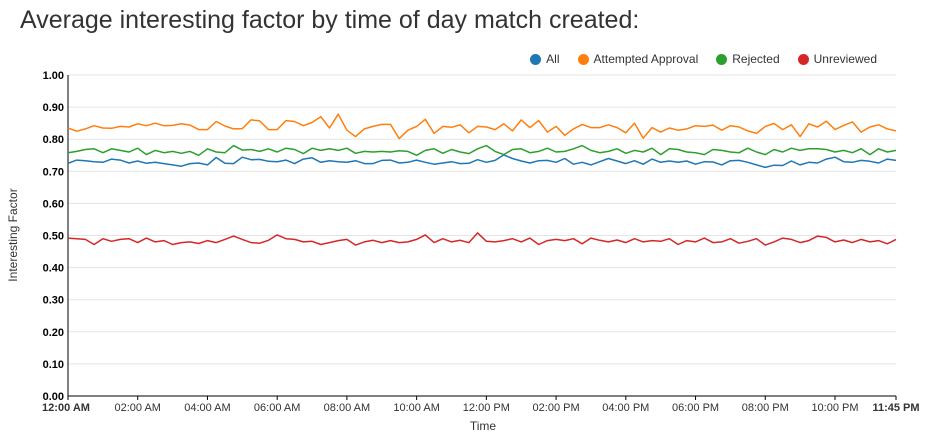  What do you see at coordinates (53, 397) in the screenshot?
I see `y-tick-label: 0.00` at bounding box center [53, 397].